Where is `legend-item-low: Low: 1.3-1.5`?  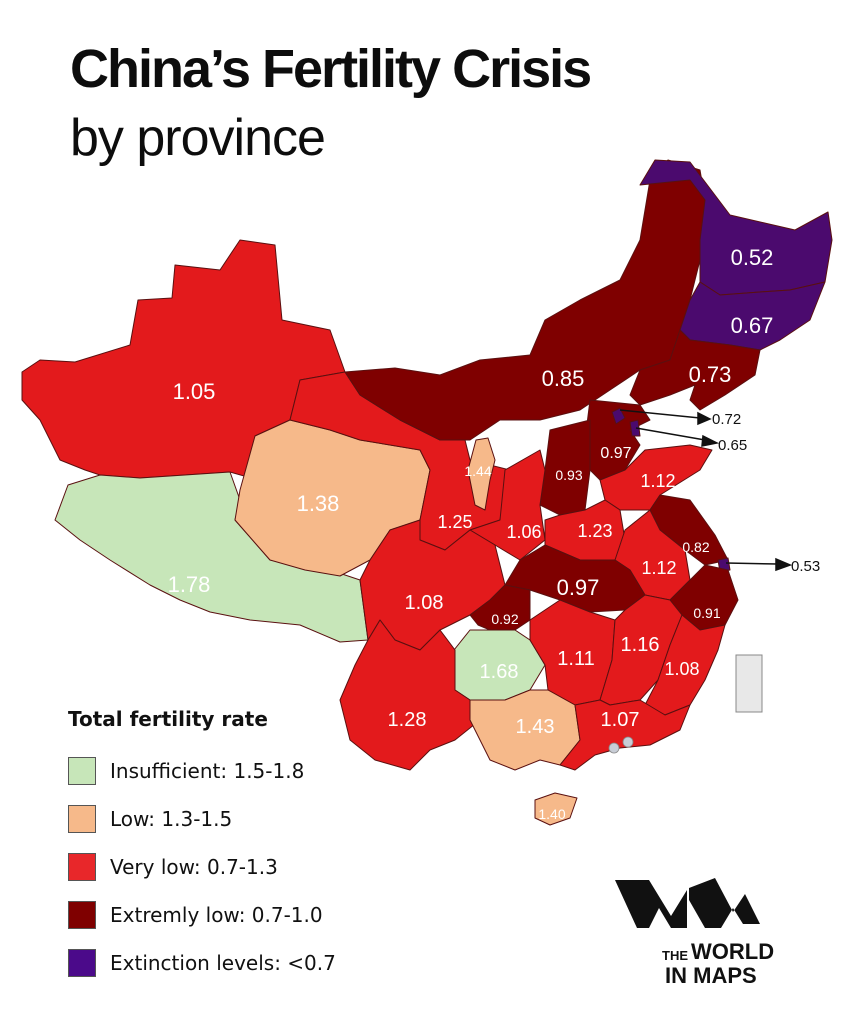
legend-item-low: Low: 1.3-1.5 is located at coordinates (202, 819).